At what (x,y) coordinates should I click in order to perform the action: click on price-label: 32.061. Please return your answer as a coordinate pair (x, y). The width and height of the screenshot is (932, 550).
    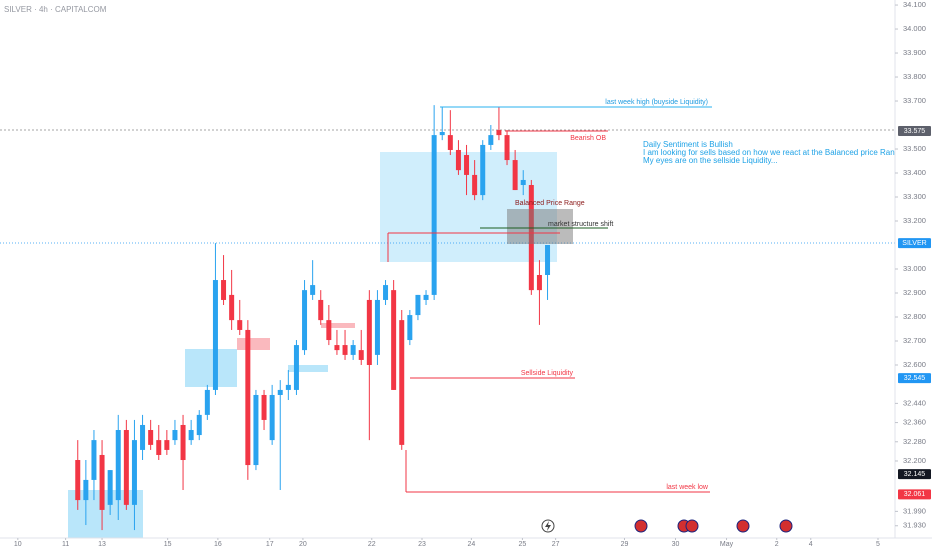
    Looking at the image, I should click on (915, 494).